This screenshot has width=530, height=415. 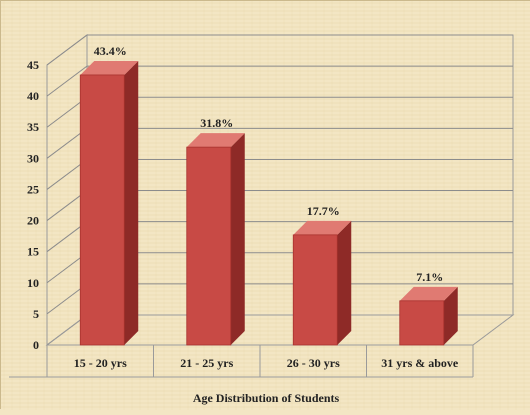 I want to click on x-tick-label: 21 - 25 yrs, so click(x=206, y=363).